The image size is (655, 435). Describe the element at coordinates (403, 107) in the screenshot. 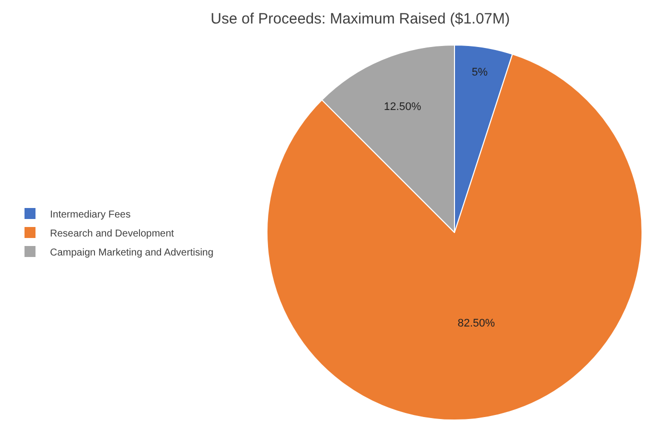

I see `data-label: 12.50%` at that location.